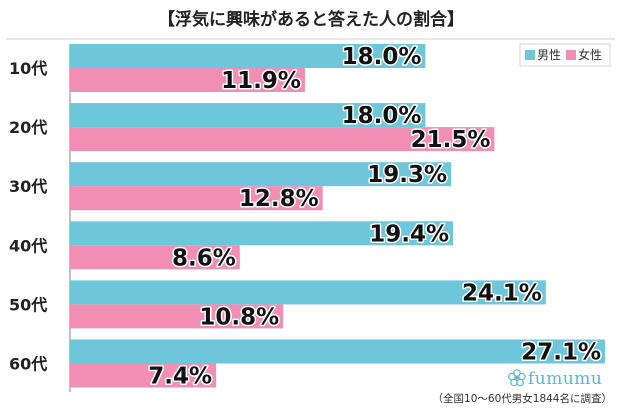 The image size is (621, 411). What do you see at coordinates (28, 186) in the screenshot?
I see `category-label-3: 30代` at bounding box center [28, 186].